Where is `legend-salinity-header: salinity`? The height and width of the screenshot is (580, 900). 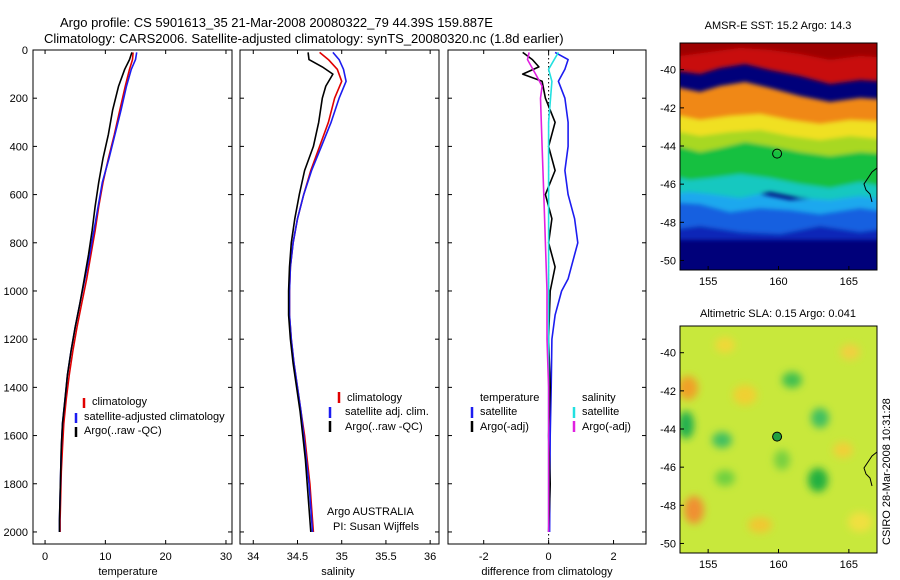 legend-salinity-header: salinity is located at coordinates (599, 398).